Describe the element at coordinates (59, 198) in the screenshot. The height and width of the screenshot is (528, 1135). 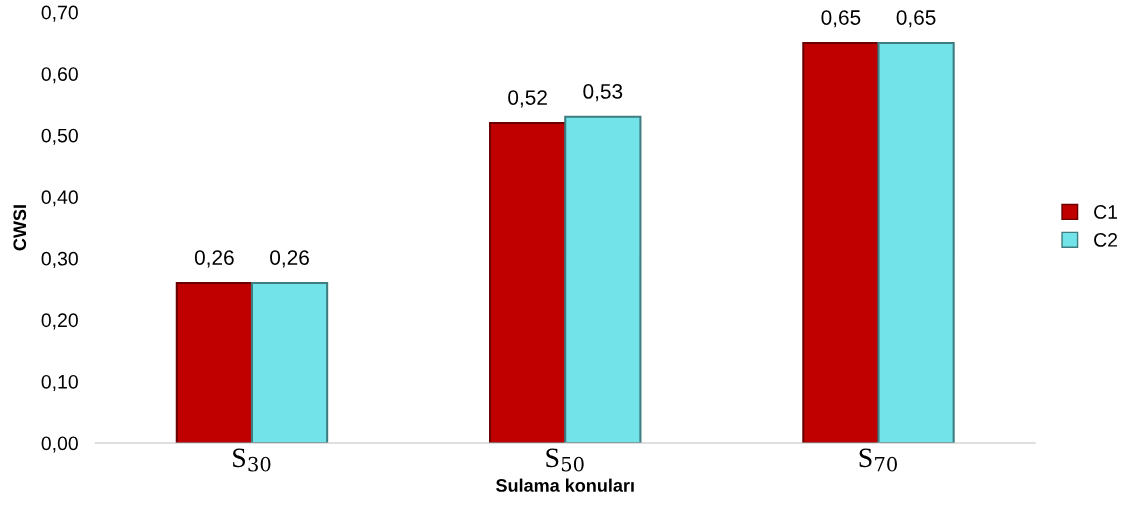
I see `y-tick-label: 0,40` at that location.